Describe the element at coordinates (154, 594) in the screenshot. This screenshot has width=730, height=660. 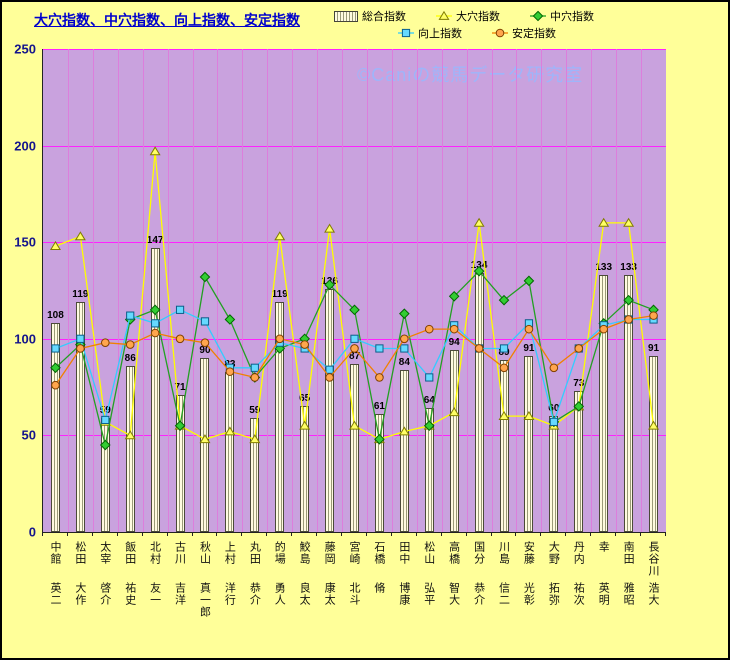
I see `jockey-given-name: 友一` at that location.